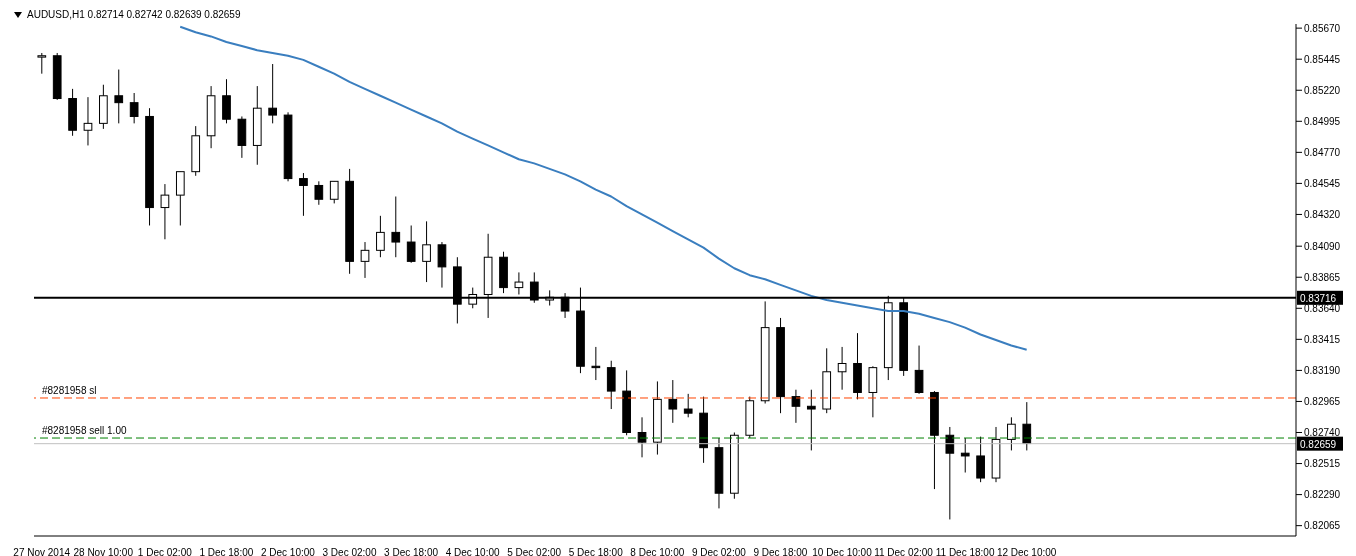  What do you see at coordinates (842, 551) in the screenshot?
I see `x-tick-label: 10 Dec 10:00` at bounding box center [842, 551].